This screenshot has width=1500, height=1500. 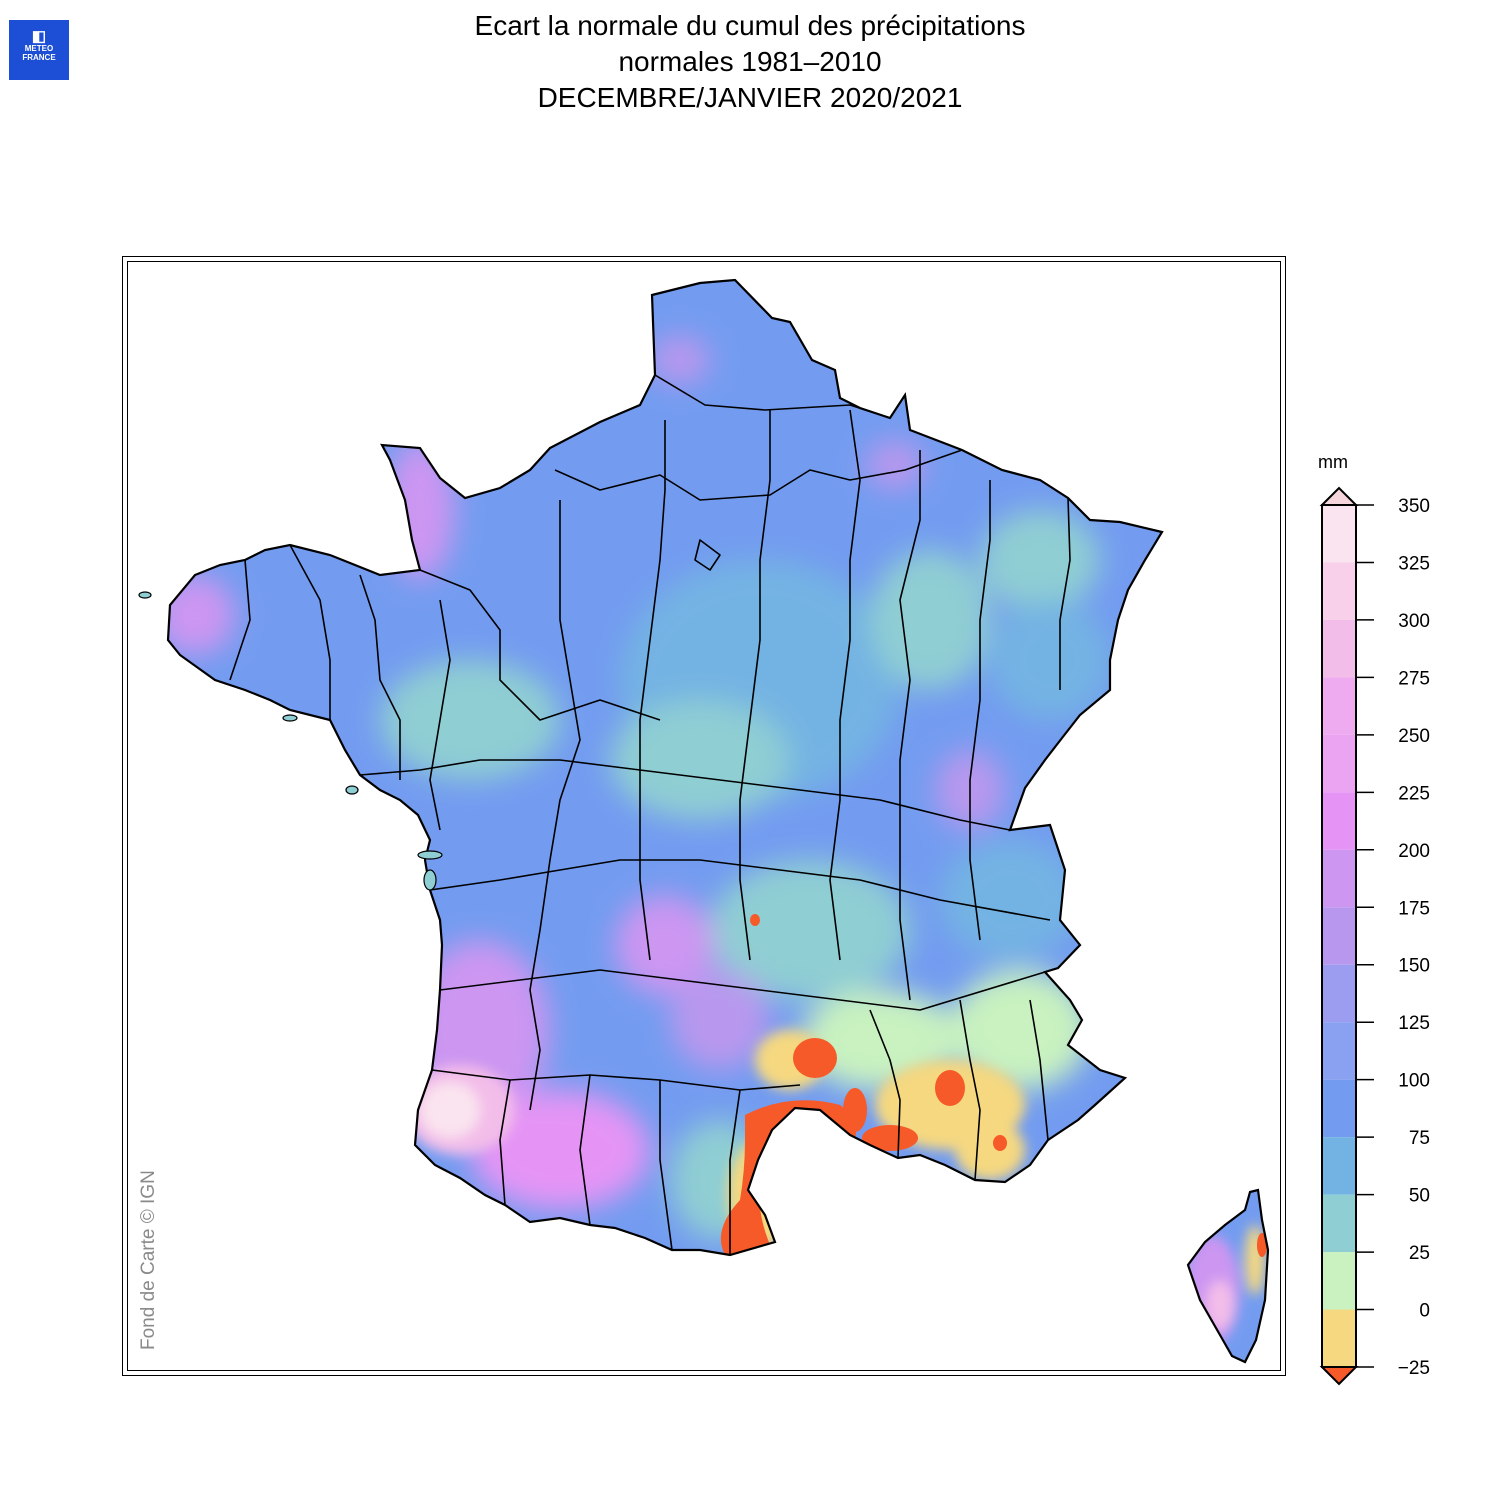 What do you see at coordinates (1039, 1070) in the screenshot?
I see `border-alpes-maritimes` at bounding box center [1039, 1070].